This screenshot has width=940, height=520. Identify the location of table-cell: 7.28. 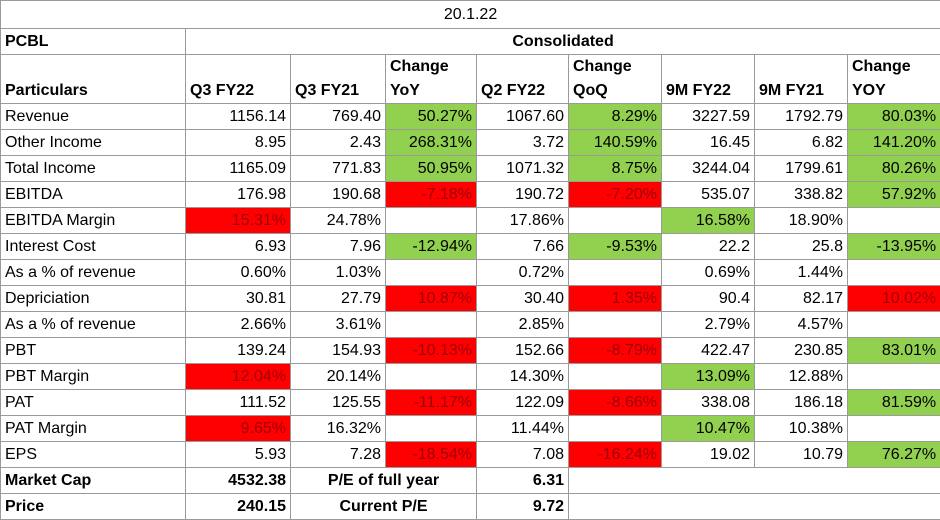
(338, 455).